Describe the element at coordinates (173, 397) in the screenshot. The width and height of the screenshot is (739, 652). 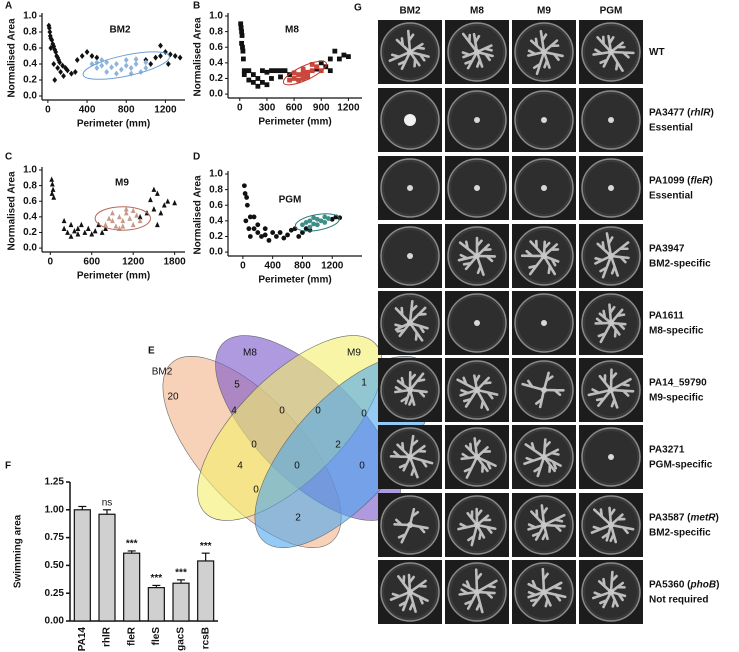
I see `venn-count: 20` at that location.